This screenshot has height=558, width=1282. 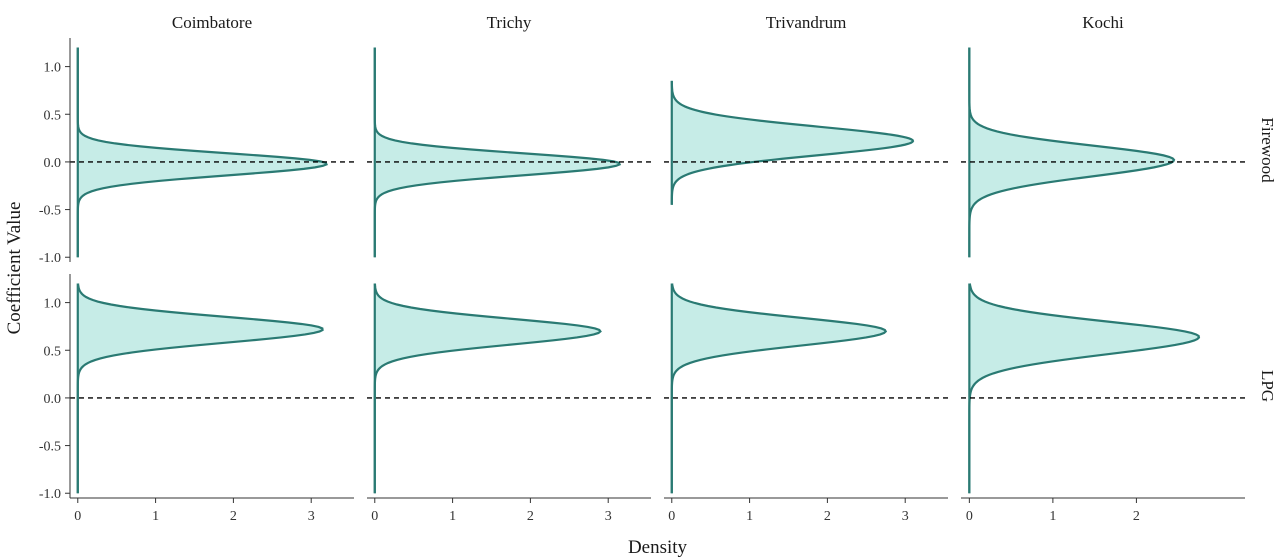 I want to click on strip-label-kochi: Kochi, so click(x=1103, y=22).